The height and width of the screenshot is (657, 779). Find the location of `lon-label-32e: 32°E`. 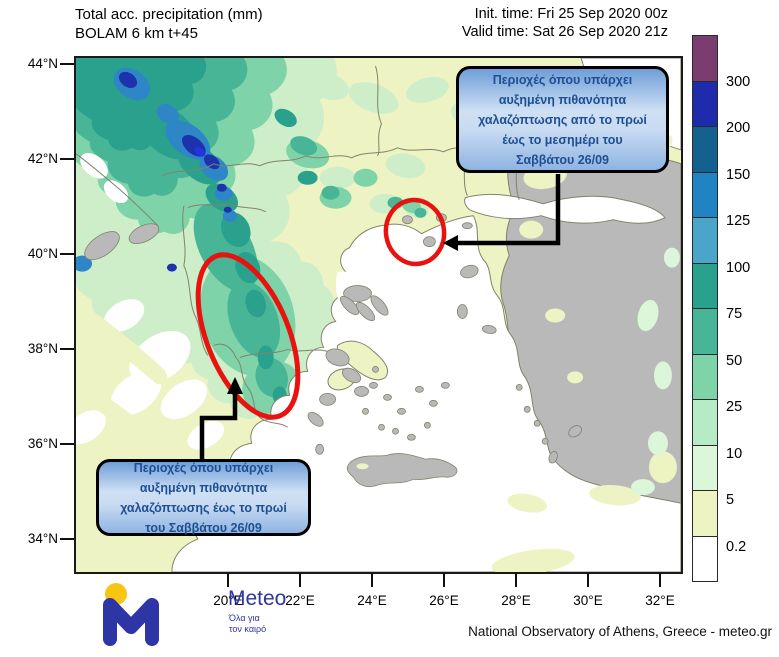

lon-label-32e: 32°E is located at coordinates (660, 600).